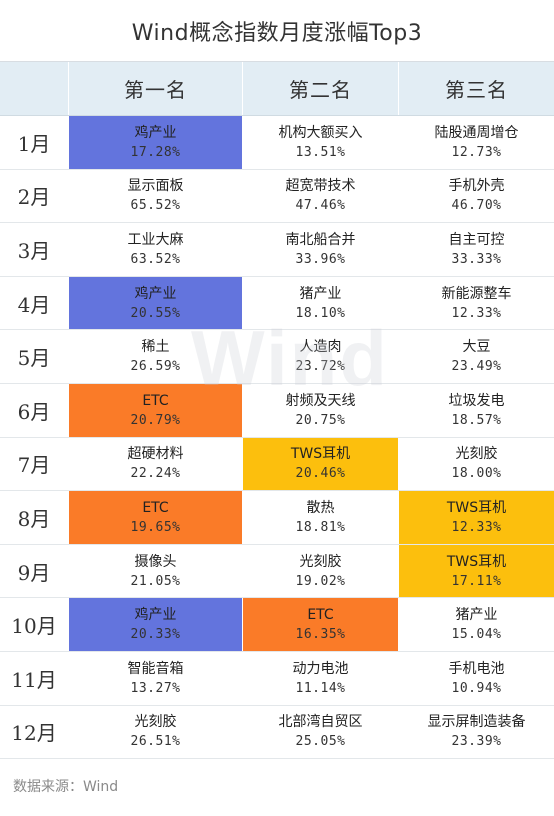  Describe the element at coordinates (320, 206) in the screenshot. I see `gain-percent: 47.46%` at that location.